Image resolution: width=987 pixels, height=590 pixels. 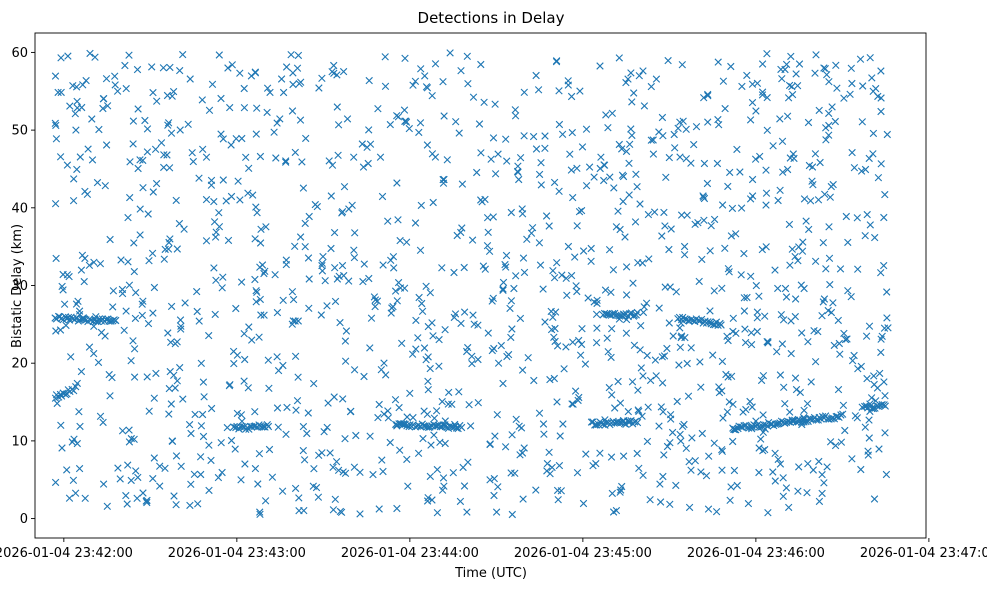 What do you see at coordinates (490, 573) in the screenshot?
I see `x-axis-label: Time (UTC)` at bounding box center [490, 573].